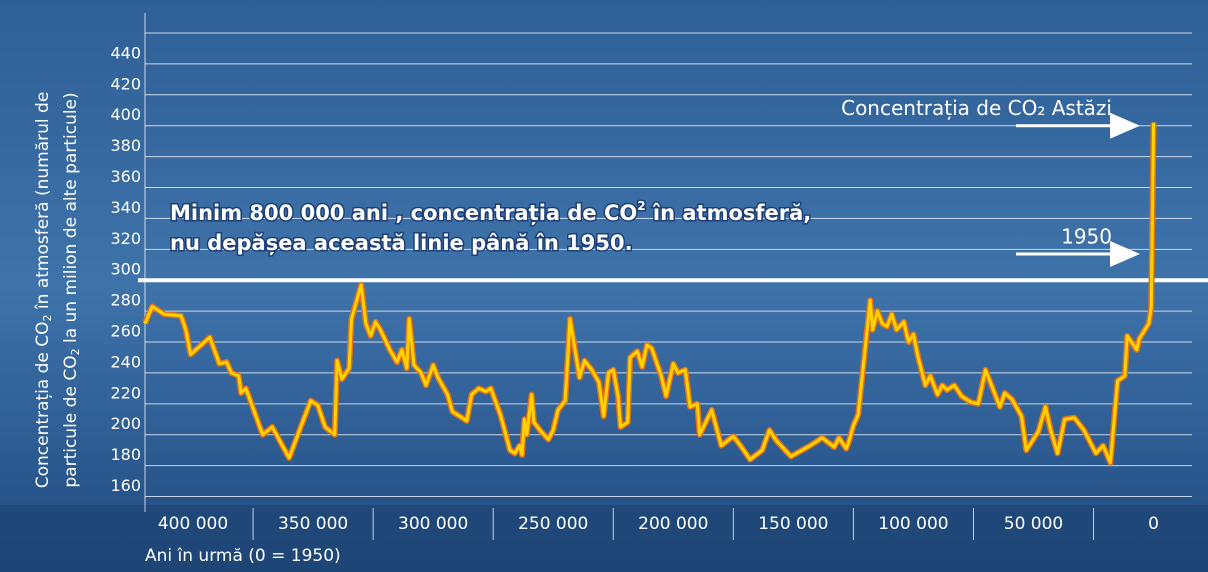 This screenshot has width=1208, height=572. Describe the element at coordinates (673, 524) in the screenshot. I see `x-tick-label: 200 000` at that location.